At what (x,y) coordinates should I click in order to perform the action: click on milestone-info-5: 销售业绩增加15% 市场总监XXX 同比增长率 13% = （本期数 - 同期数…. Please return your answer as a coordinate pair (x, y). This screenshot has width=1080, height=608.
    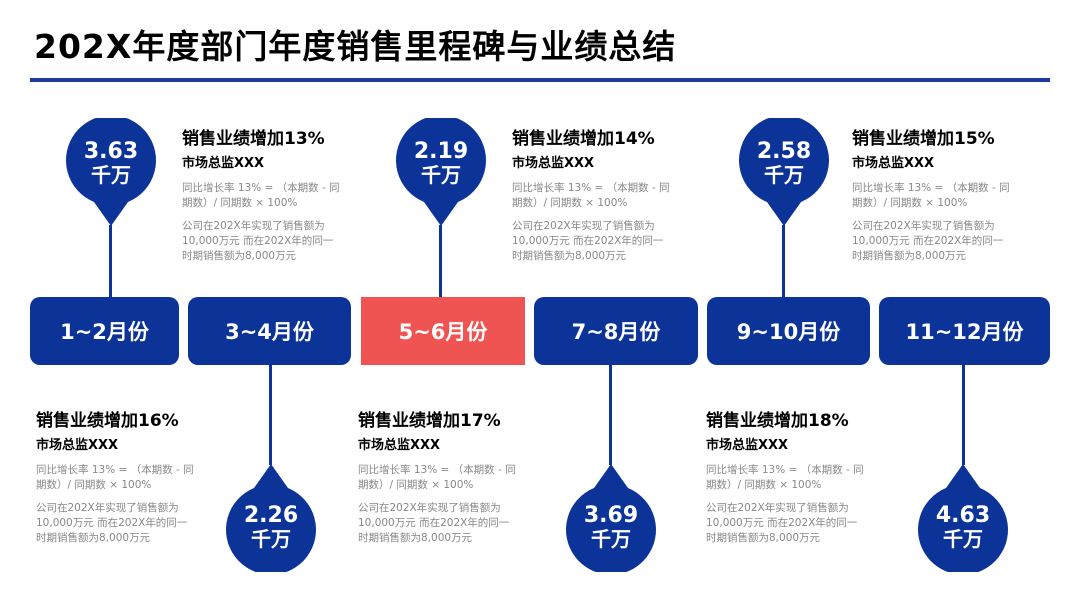
    Looking at the image, I should click on (942, 194).